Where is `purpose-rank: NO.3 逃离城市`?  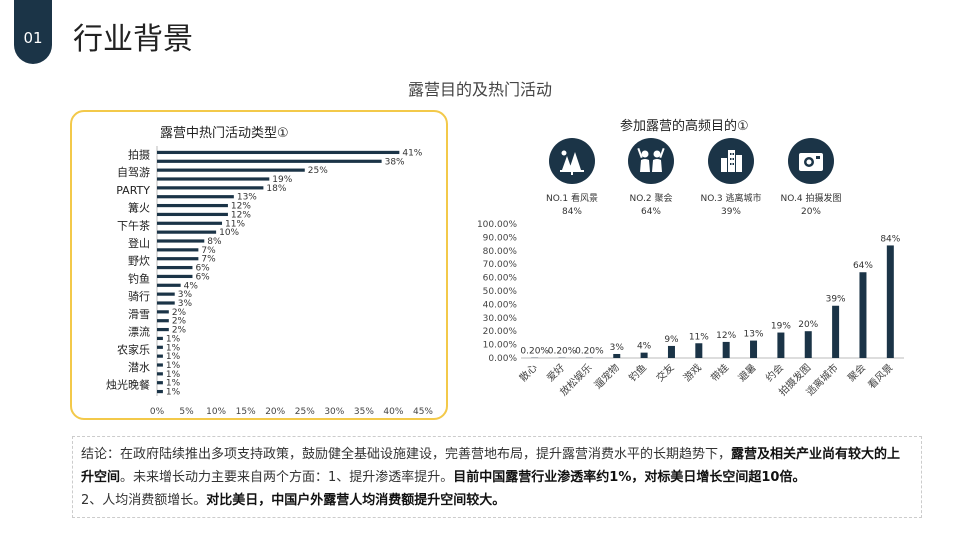
purpose-rank: NO.3 逃离城市 is located at coordinates (731, 199).